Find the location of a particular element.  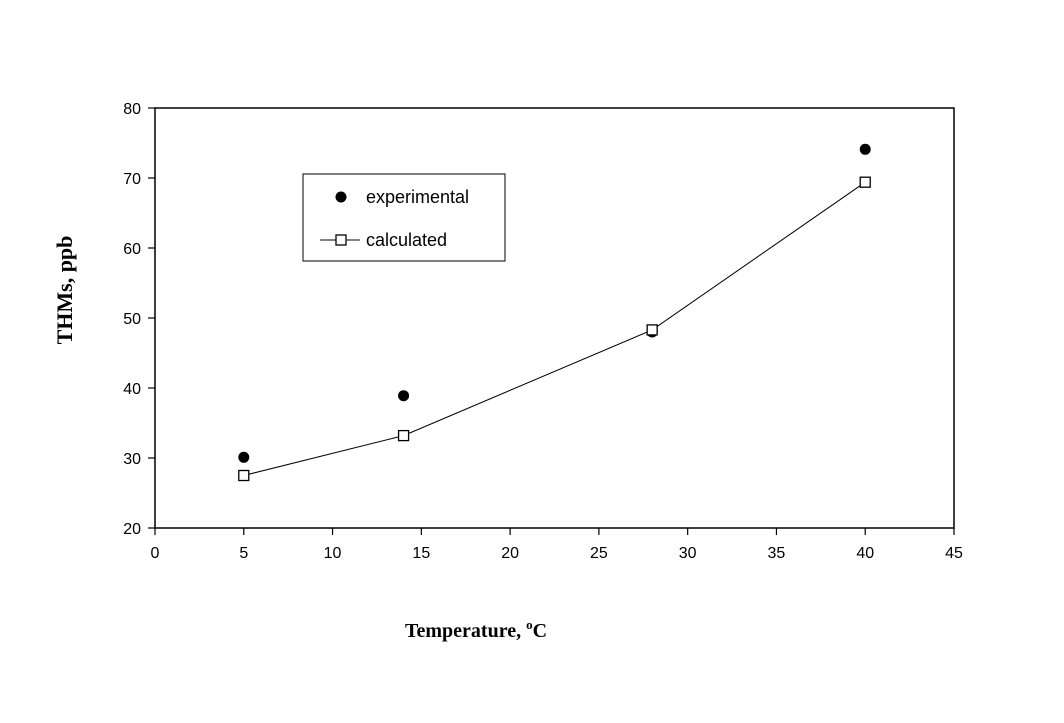

legend-label-experimental: experimental is located at coordinates (417, 197).